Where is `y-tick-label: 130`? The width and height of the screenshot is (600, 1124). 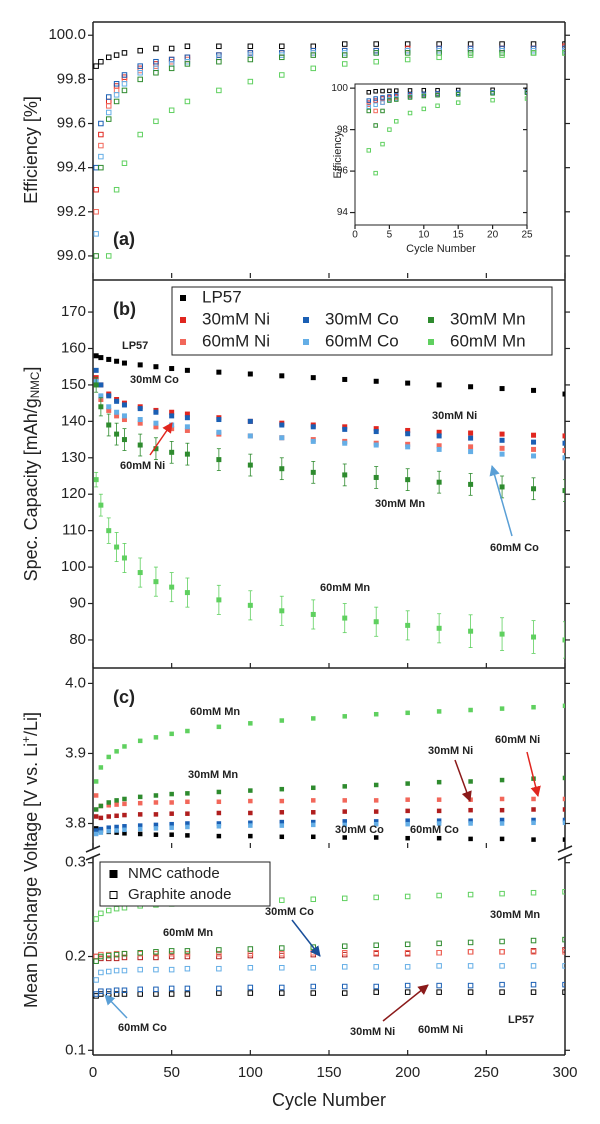 y-tick-label: 130 is located at coordinates (73, 457).